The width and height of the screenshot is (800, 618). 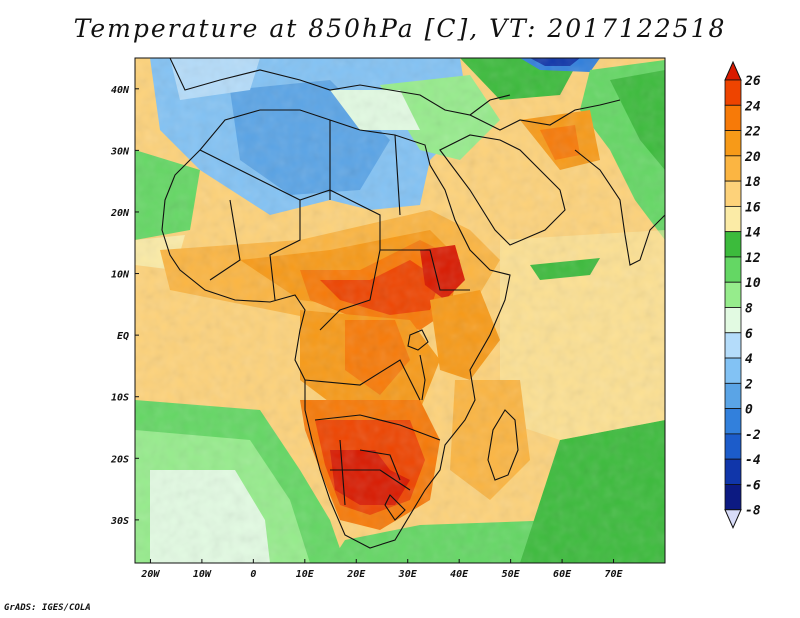 What do you see at coordinates (150, 574) in the screenshot?
I see `x-tick-label: 20W` at bounding box center [150, 574].